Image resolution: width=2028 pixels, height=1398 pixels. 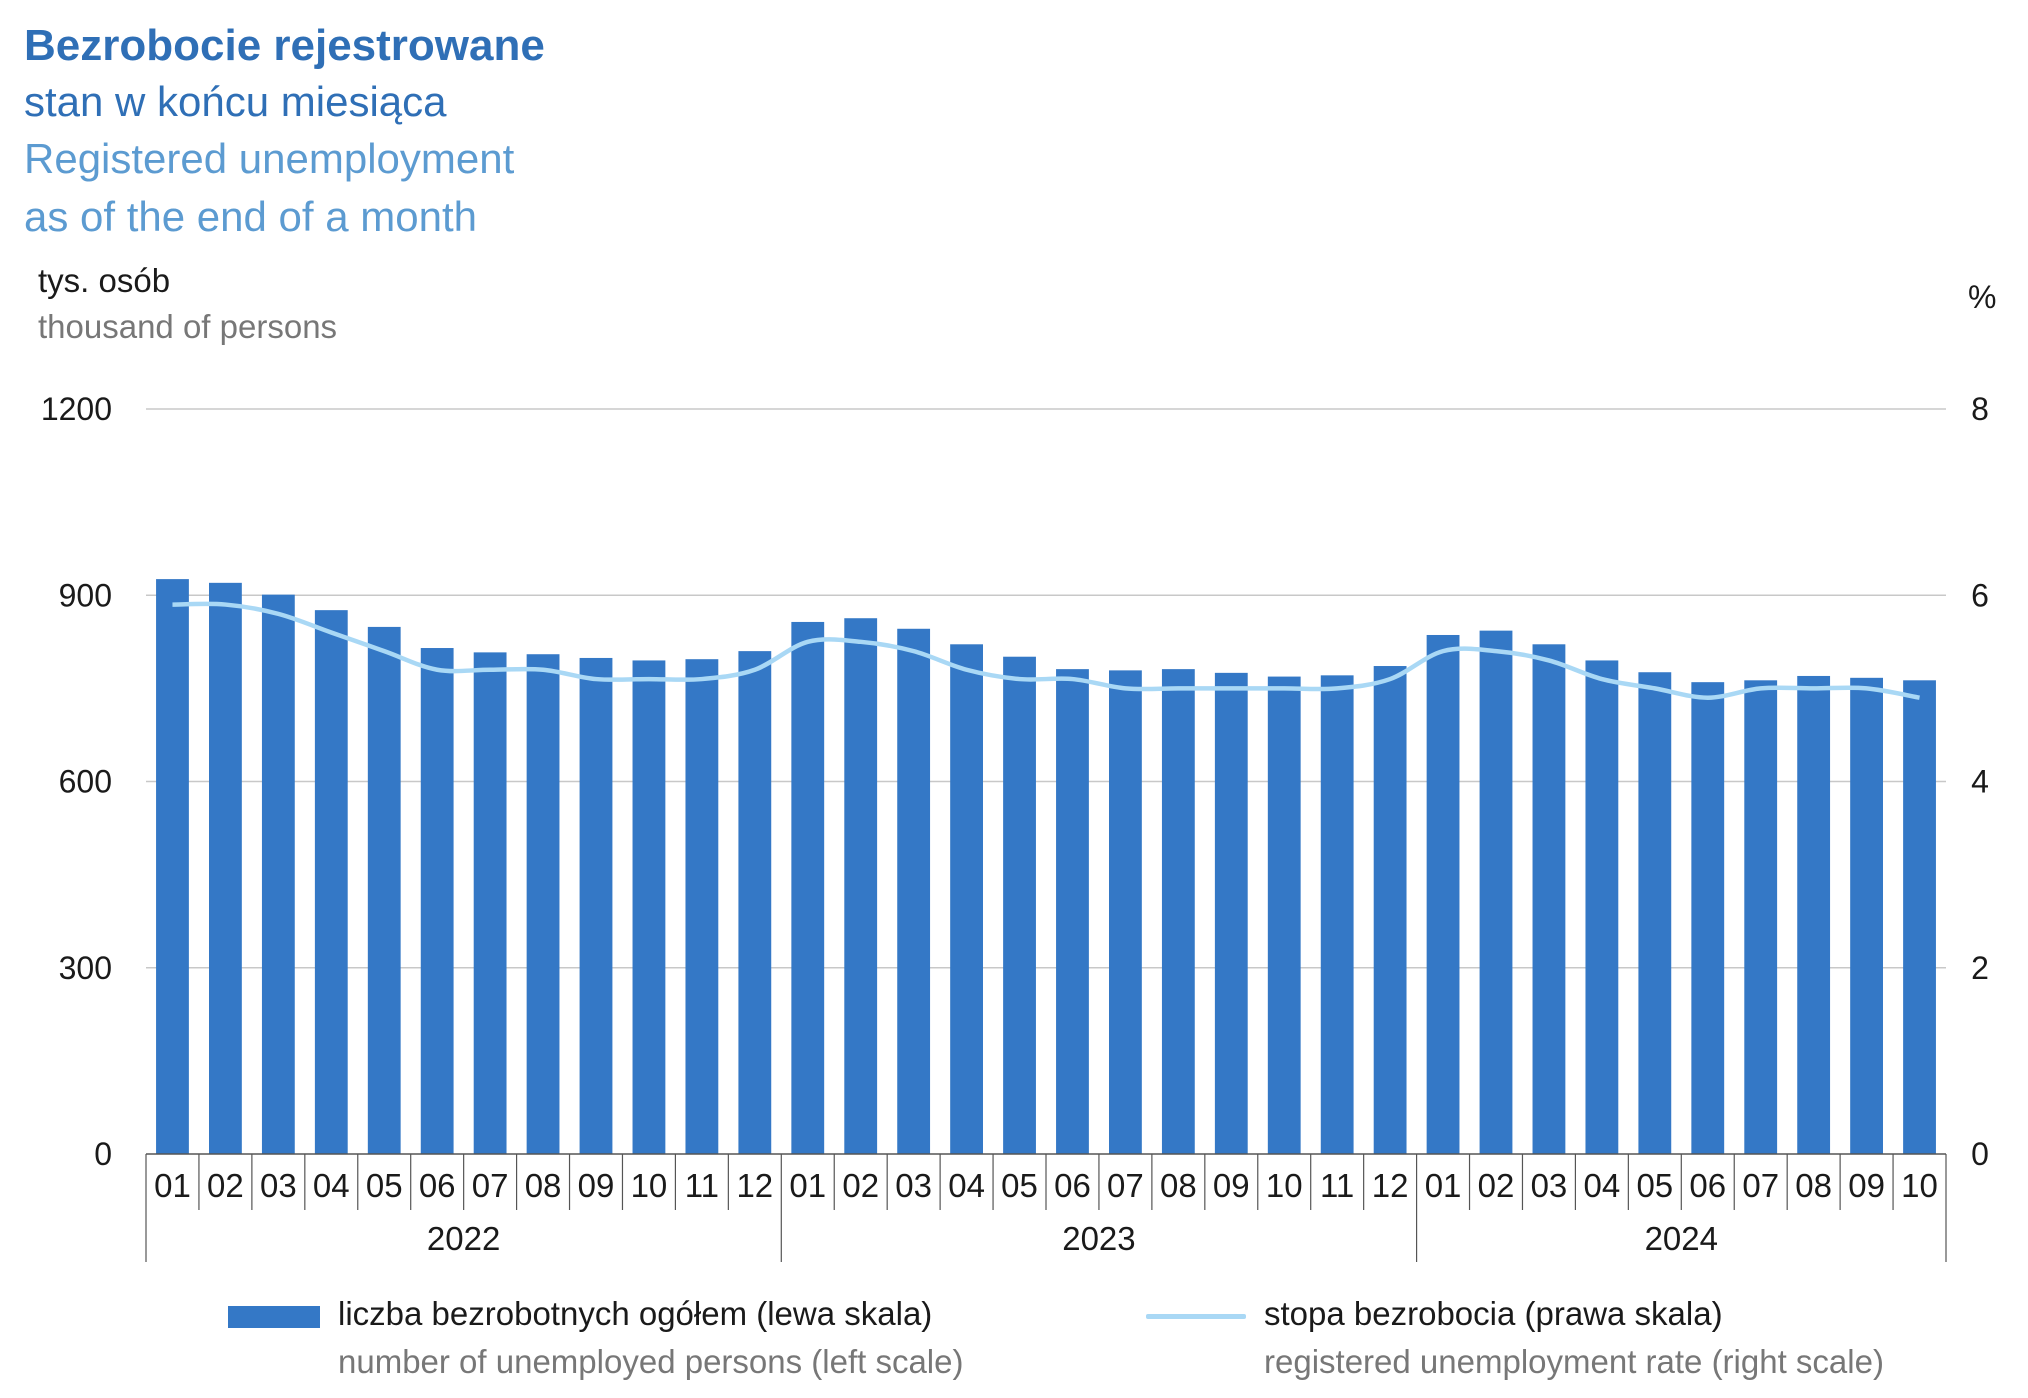 I want to click on left-axis-unit-pl: tys. osób, so click(x=104, y=280).